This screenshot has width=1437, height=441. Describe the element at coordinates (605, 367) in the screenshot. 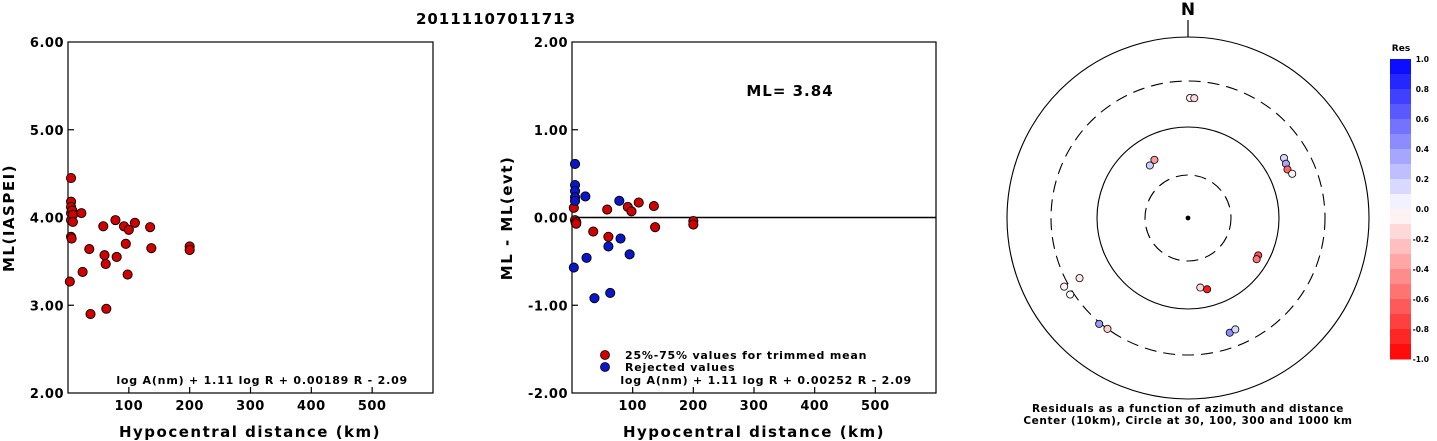

I see `legend-rejected-marker` at that location.